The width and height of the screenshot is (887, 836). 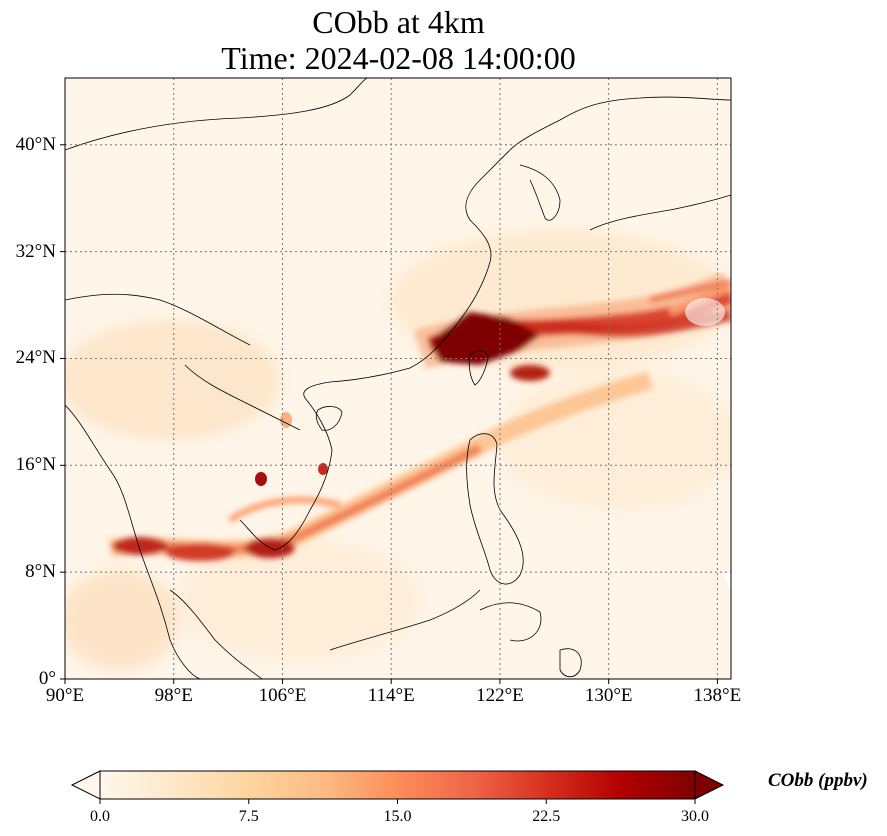 What do you see at coordinates (709, 785) in the screenshot?
I see `colorbar-extend-max` at bounding box center [709, 785].